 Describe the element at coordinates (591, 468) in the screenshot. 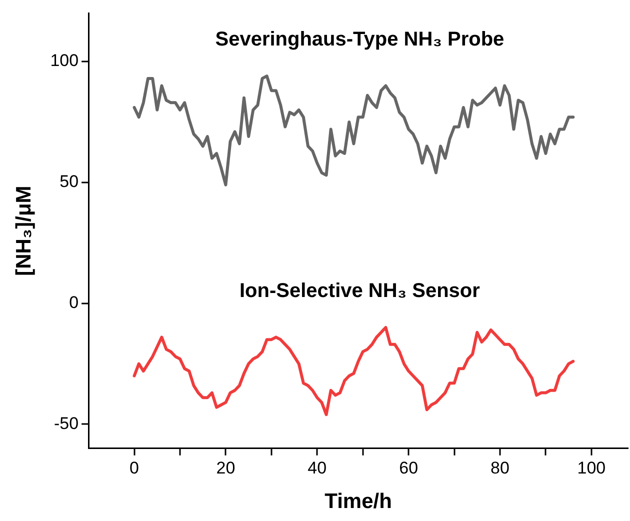

I see `x-tick-label: 100` at that location.